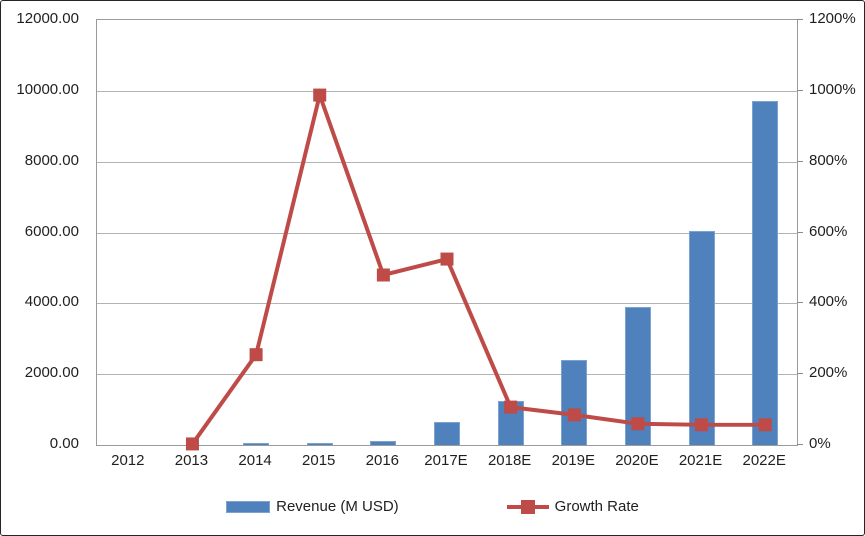 Image resolution: width=865 pixels, height=536 pixels. Describe the element at coordinates (701, 337) in the screenshot. I see `revenue-bar-2021E` at that location.